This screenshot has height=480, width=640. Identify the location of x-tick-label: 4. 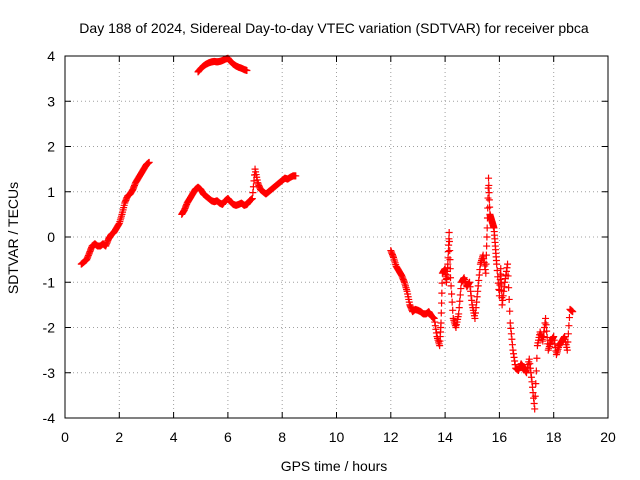
(174, 437).